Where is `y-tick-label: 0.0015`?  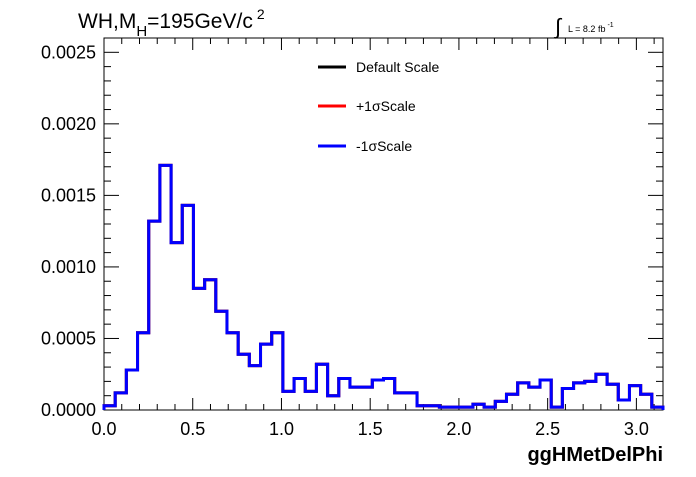
y-tick-label: 0.0015 is located at coordinates (68, 195).